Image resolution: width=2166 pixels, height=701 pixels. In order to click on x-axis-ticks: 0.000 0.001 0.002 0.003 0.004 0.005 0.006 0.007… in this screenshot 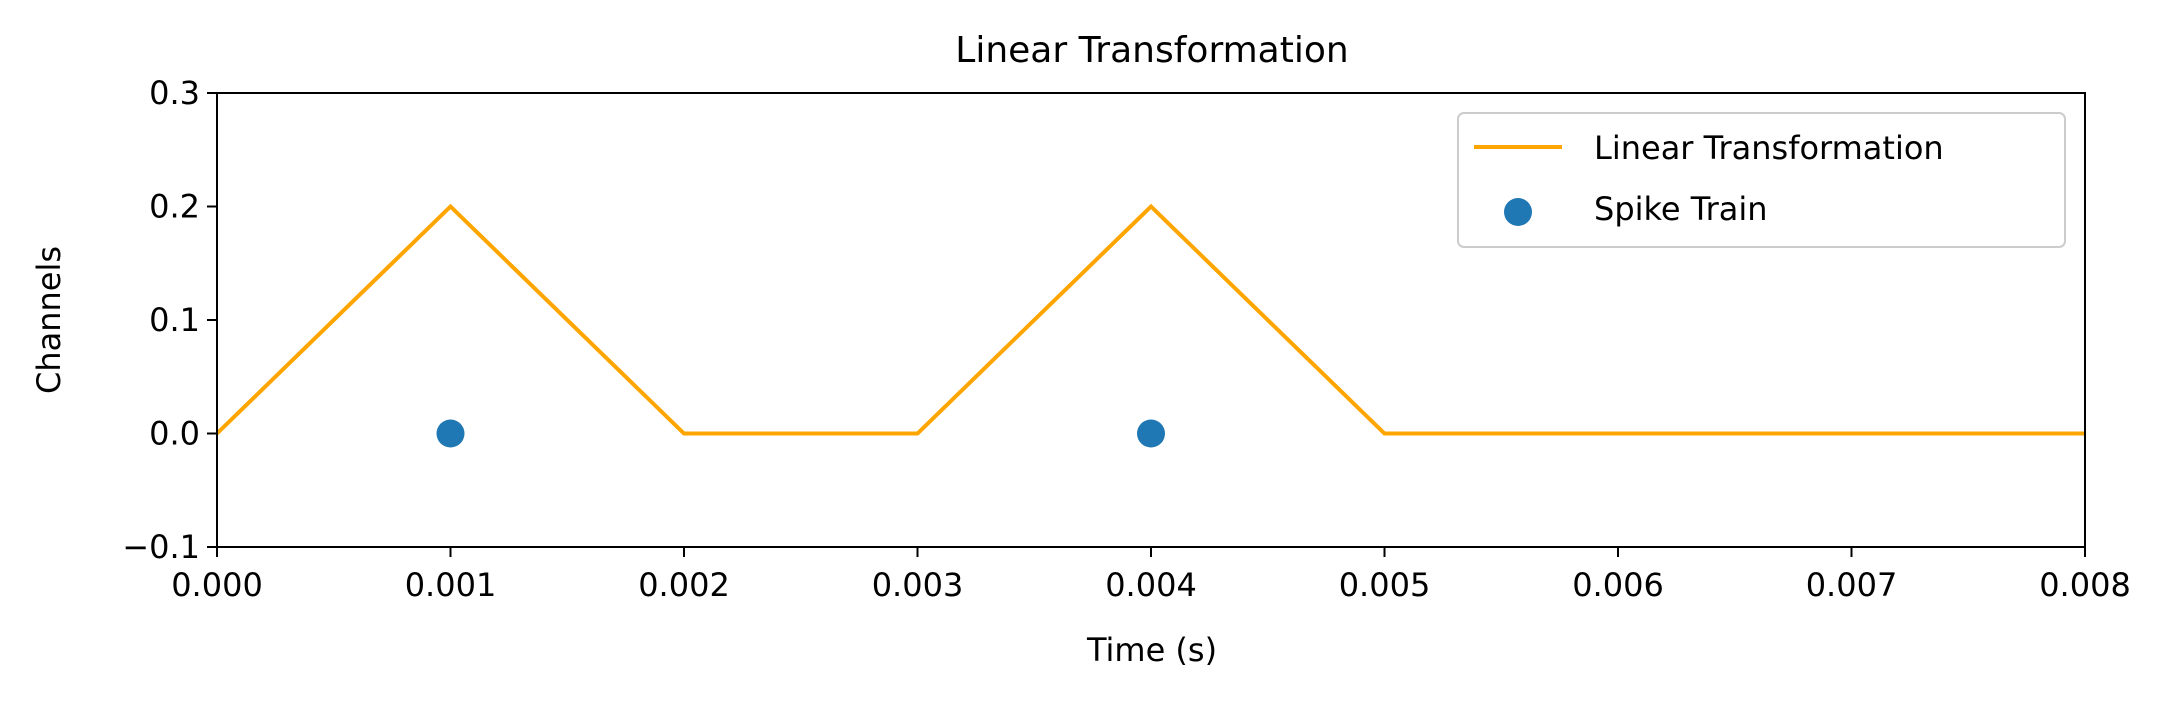, I will do `click(1151, 575)`.